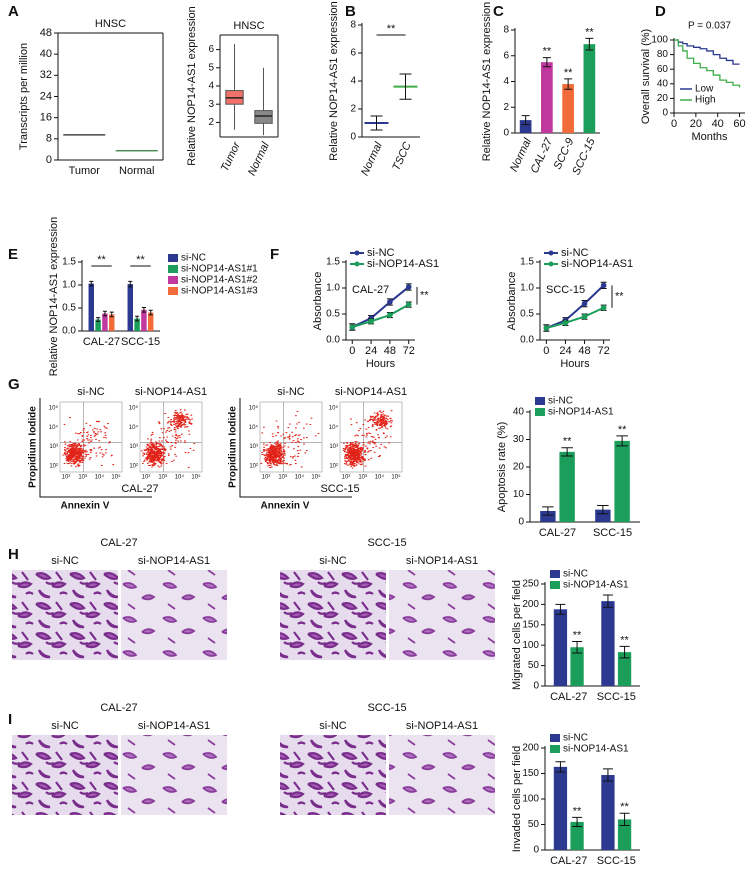 Image resolution: width=753 pixels, height=874 pixels. Describe the element at coordinates (350, 11) in the screenshot. I see `panel-label: B` at that location.